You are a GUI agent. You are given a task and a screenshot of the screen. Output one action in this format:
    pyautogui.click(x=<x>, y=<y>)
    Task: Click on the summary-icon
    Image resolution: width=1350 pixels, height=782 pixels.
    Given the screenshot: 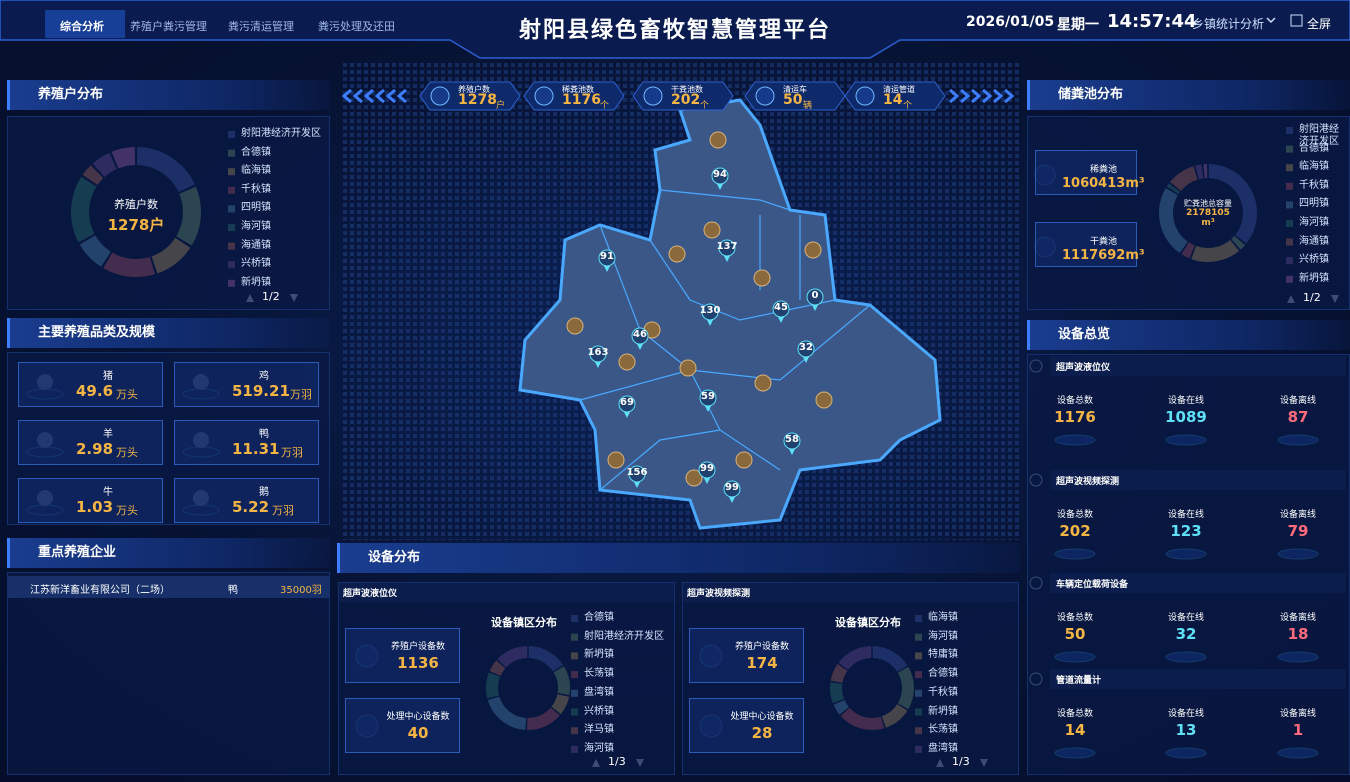 What is the action you would take?
    pyautogui.click(x=440, y=96)
    